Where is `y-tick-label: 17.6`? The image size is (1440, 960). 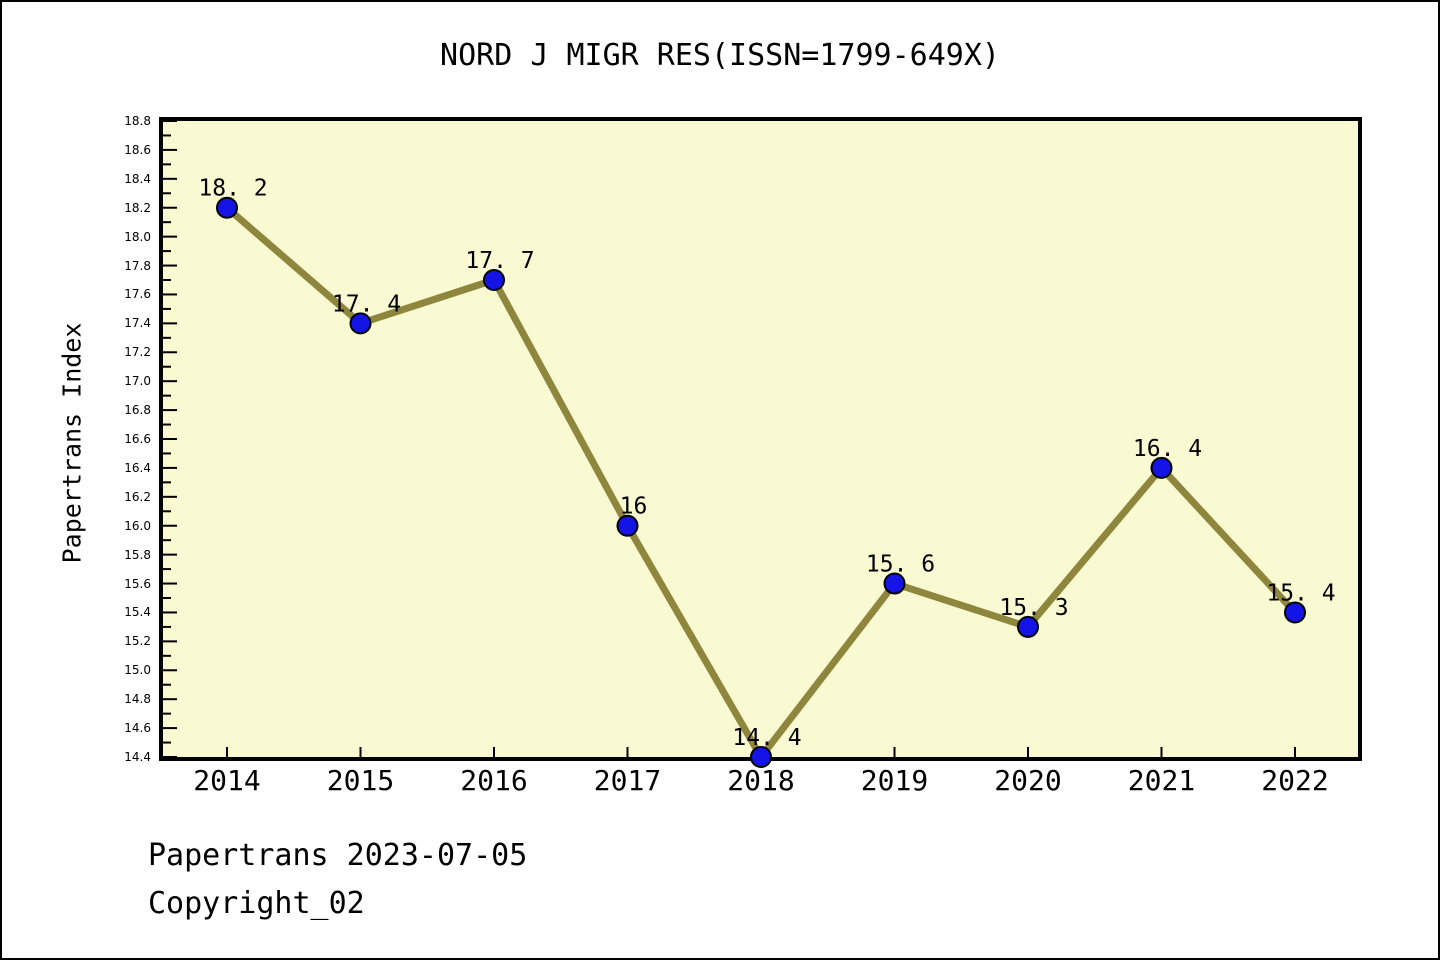 y-tick-label: 17.6 is located at coordinates (137, 294).